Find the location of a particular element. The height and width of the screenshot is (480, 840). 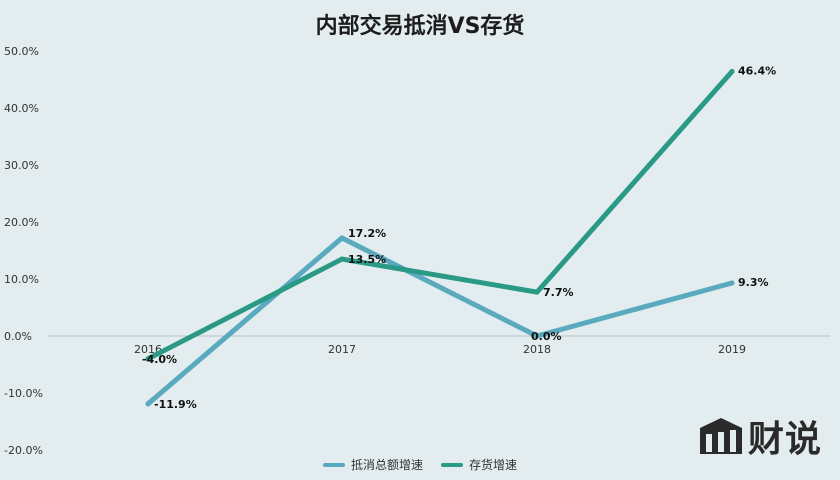

data-label: -11.9% is located at coordinates (175, 404).